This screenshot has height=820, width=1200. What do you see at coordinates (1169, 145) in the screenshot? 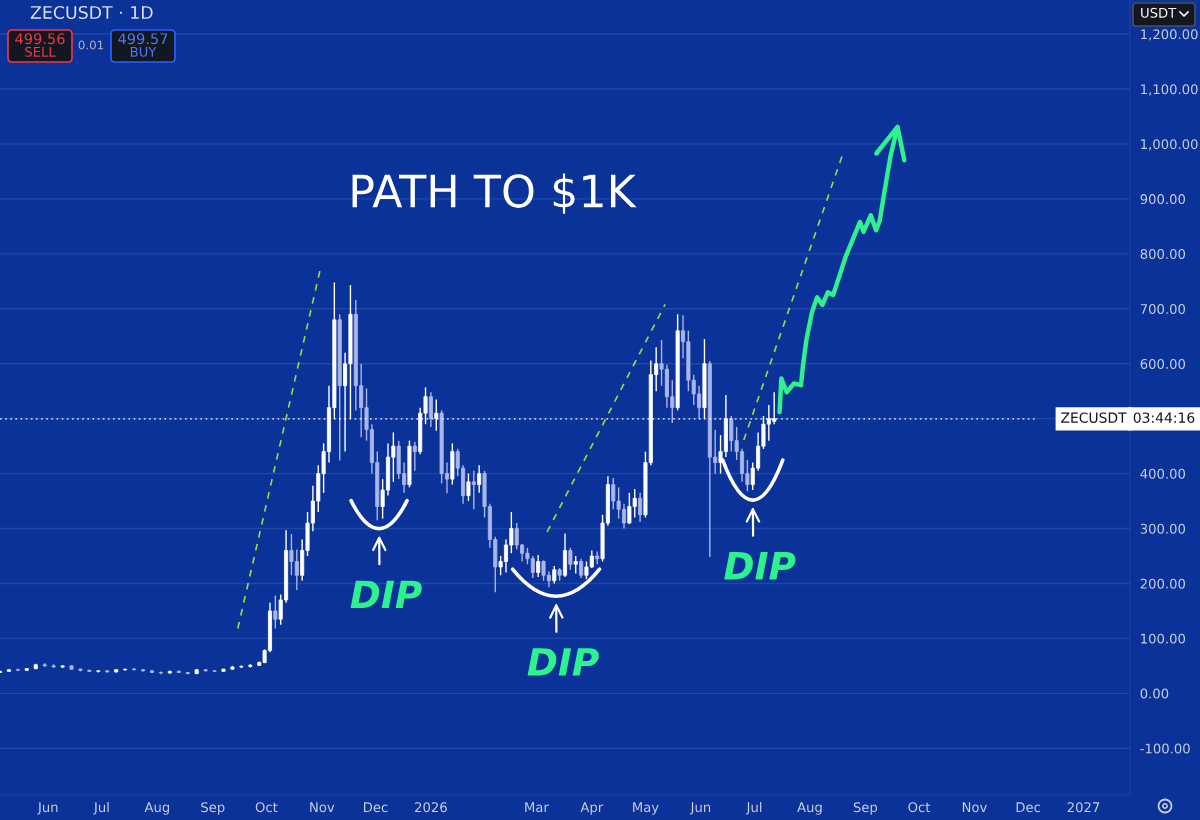
I see `y-tick-label: 1,000.00` at bounding box center [1169, 145].